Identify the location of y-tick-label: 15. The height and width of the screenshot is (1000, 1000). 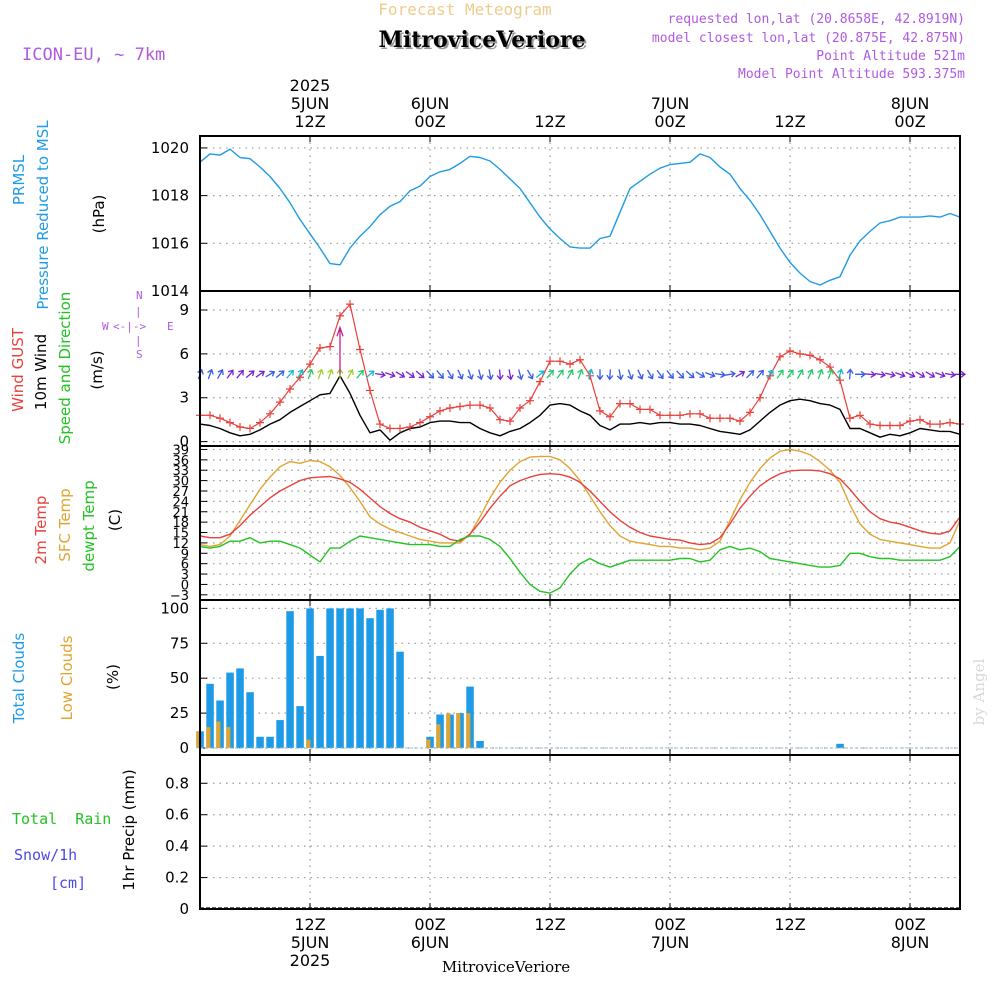
(180, 534).